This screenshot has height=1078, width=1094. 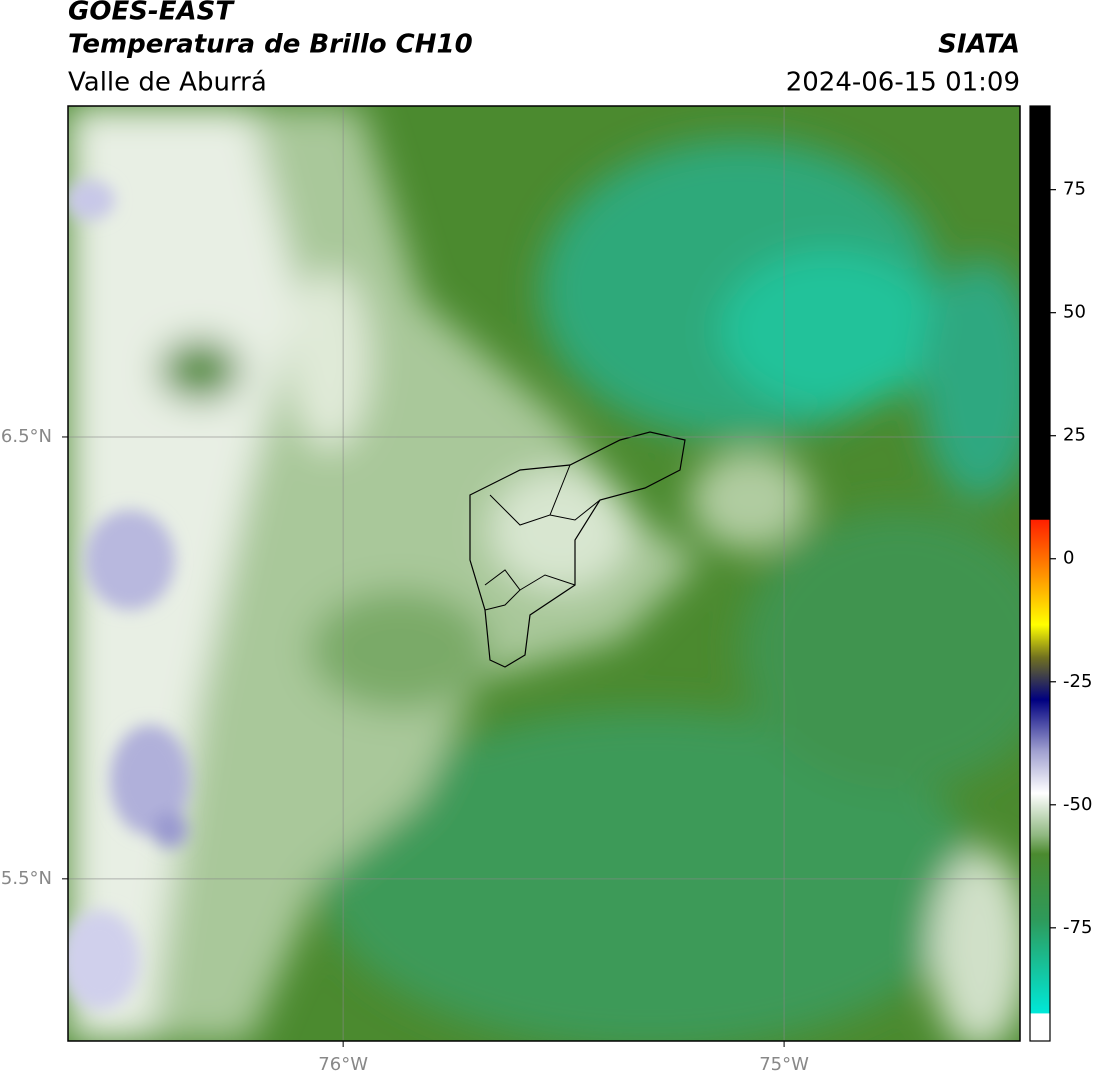 What do you see at coordinates (1074, 189) in the screenshot?
I see `colorbar-tick-label: 75` at bounding box center [1074, 189].